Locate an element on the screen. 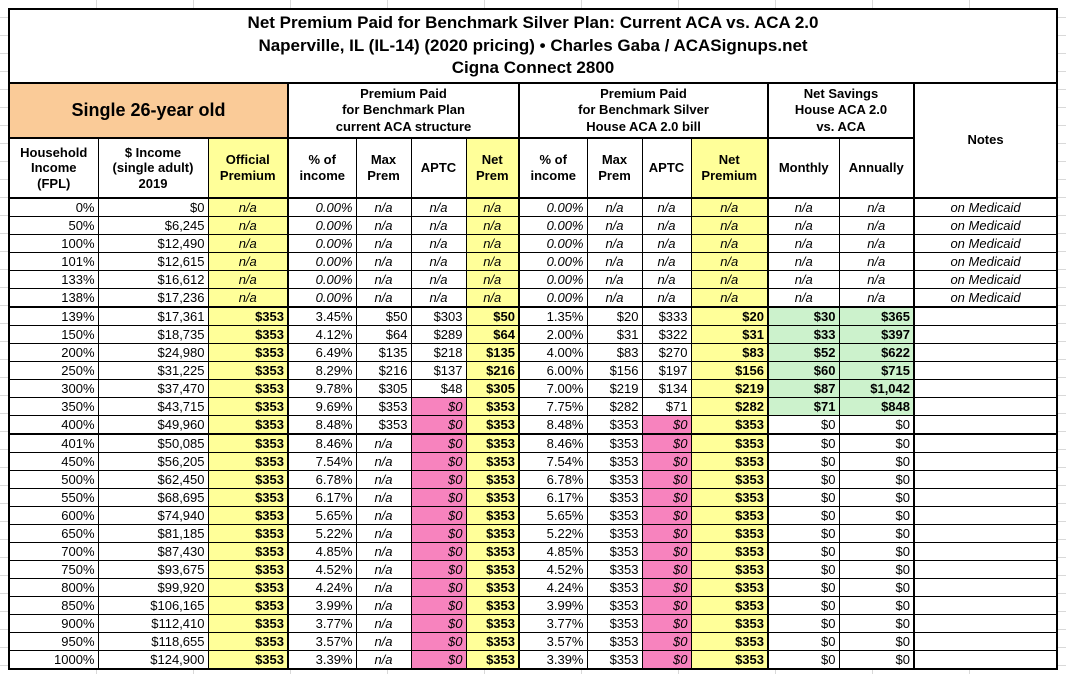 This screenshot has width=1066, height=674. cell-aptc1: n/a is located at coordinates (438, 207).